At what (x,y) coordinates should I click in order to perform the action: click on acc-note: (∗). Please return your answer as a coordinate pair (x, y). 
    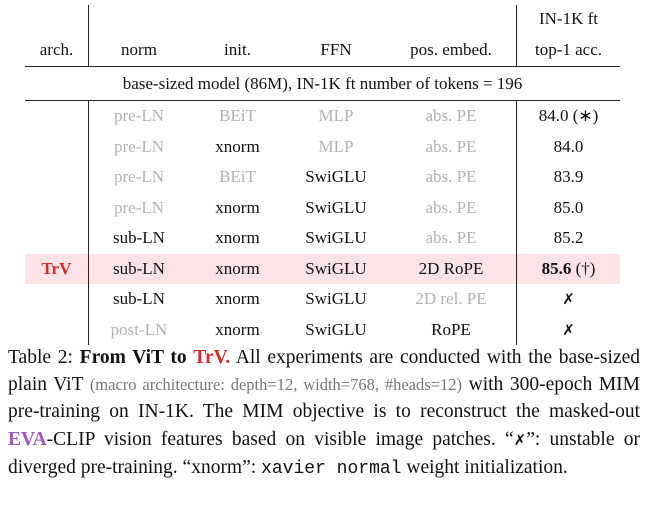
    Looking at the image, I should click on (585, 116).